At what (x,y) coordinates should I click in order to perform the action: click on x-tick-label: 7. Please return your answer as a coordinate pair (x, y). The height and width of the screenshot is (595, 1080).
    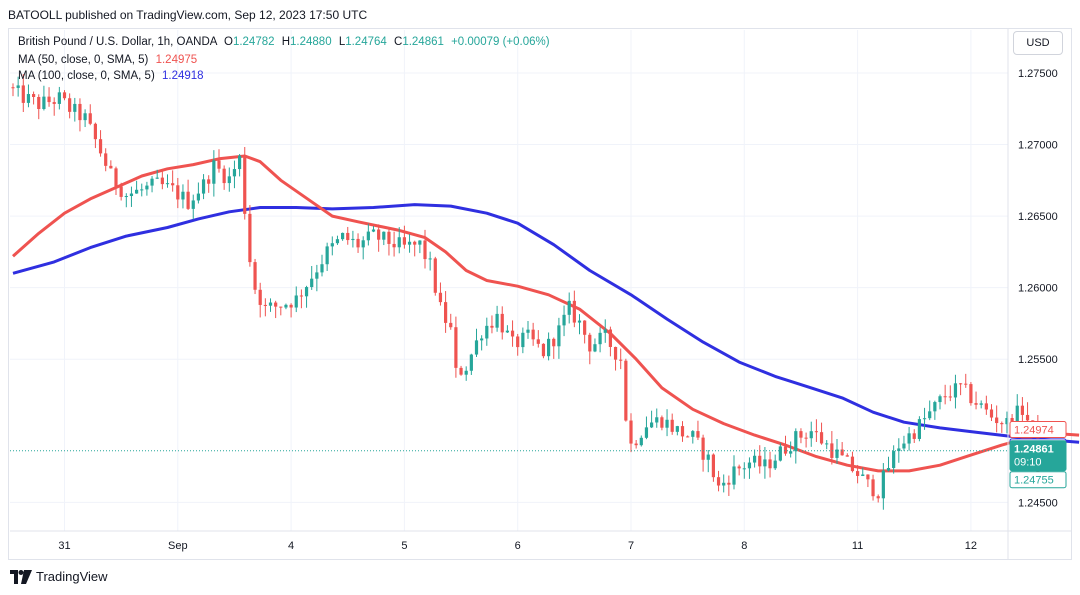
    Looking at the image, I should click on (631, 546).